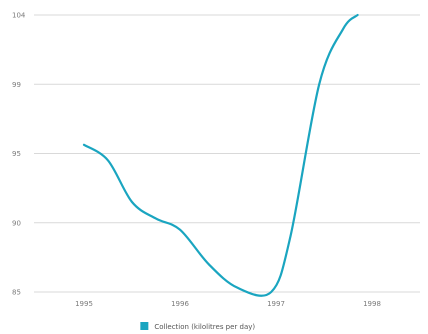 The height and width of the screenshot is (334, 428). Describe the element at coordinates (84, 304) in the screenshot. I see `x-tick-label: 1995` at that location.